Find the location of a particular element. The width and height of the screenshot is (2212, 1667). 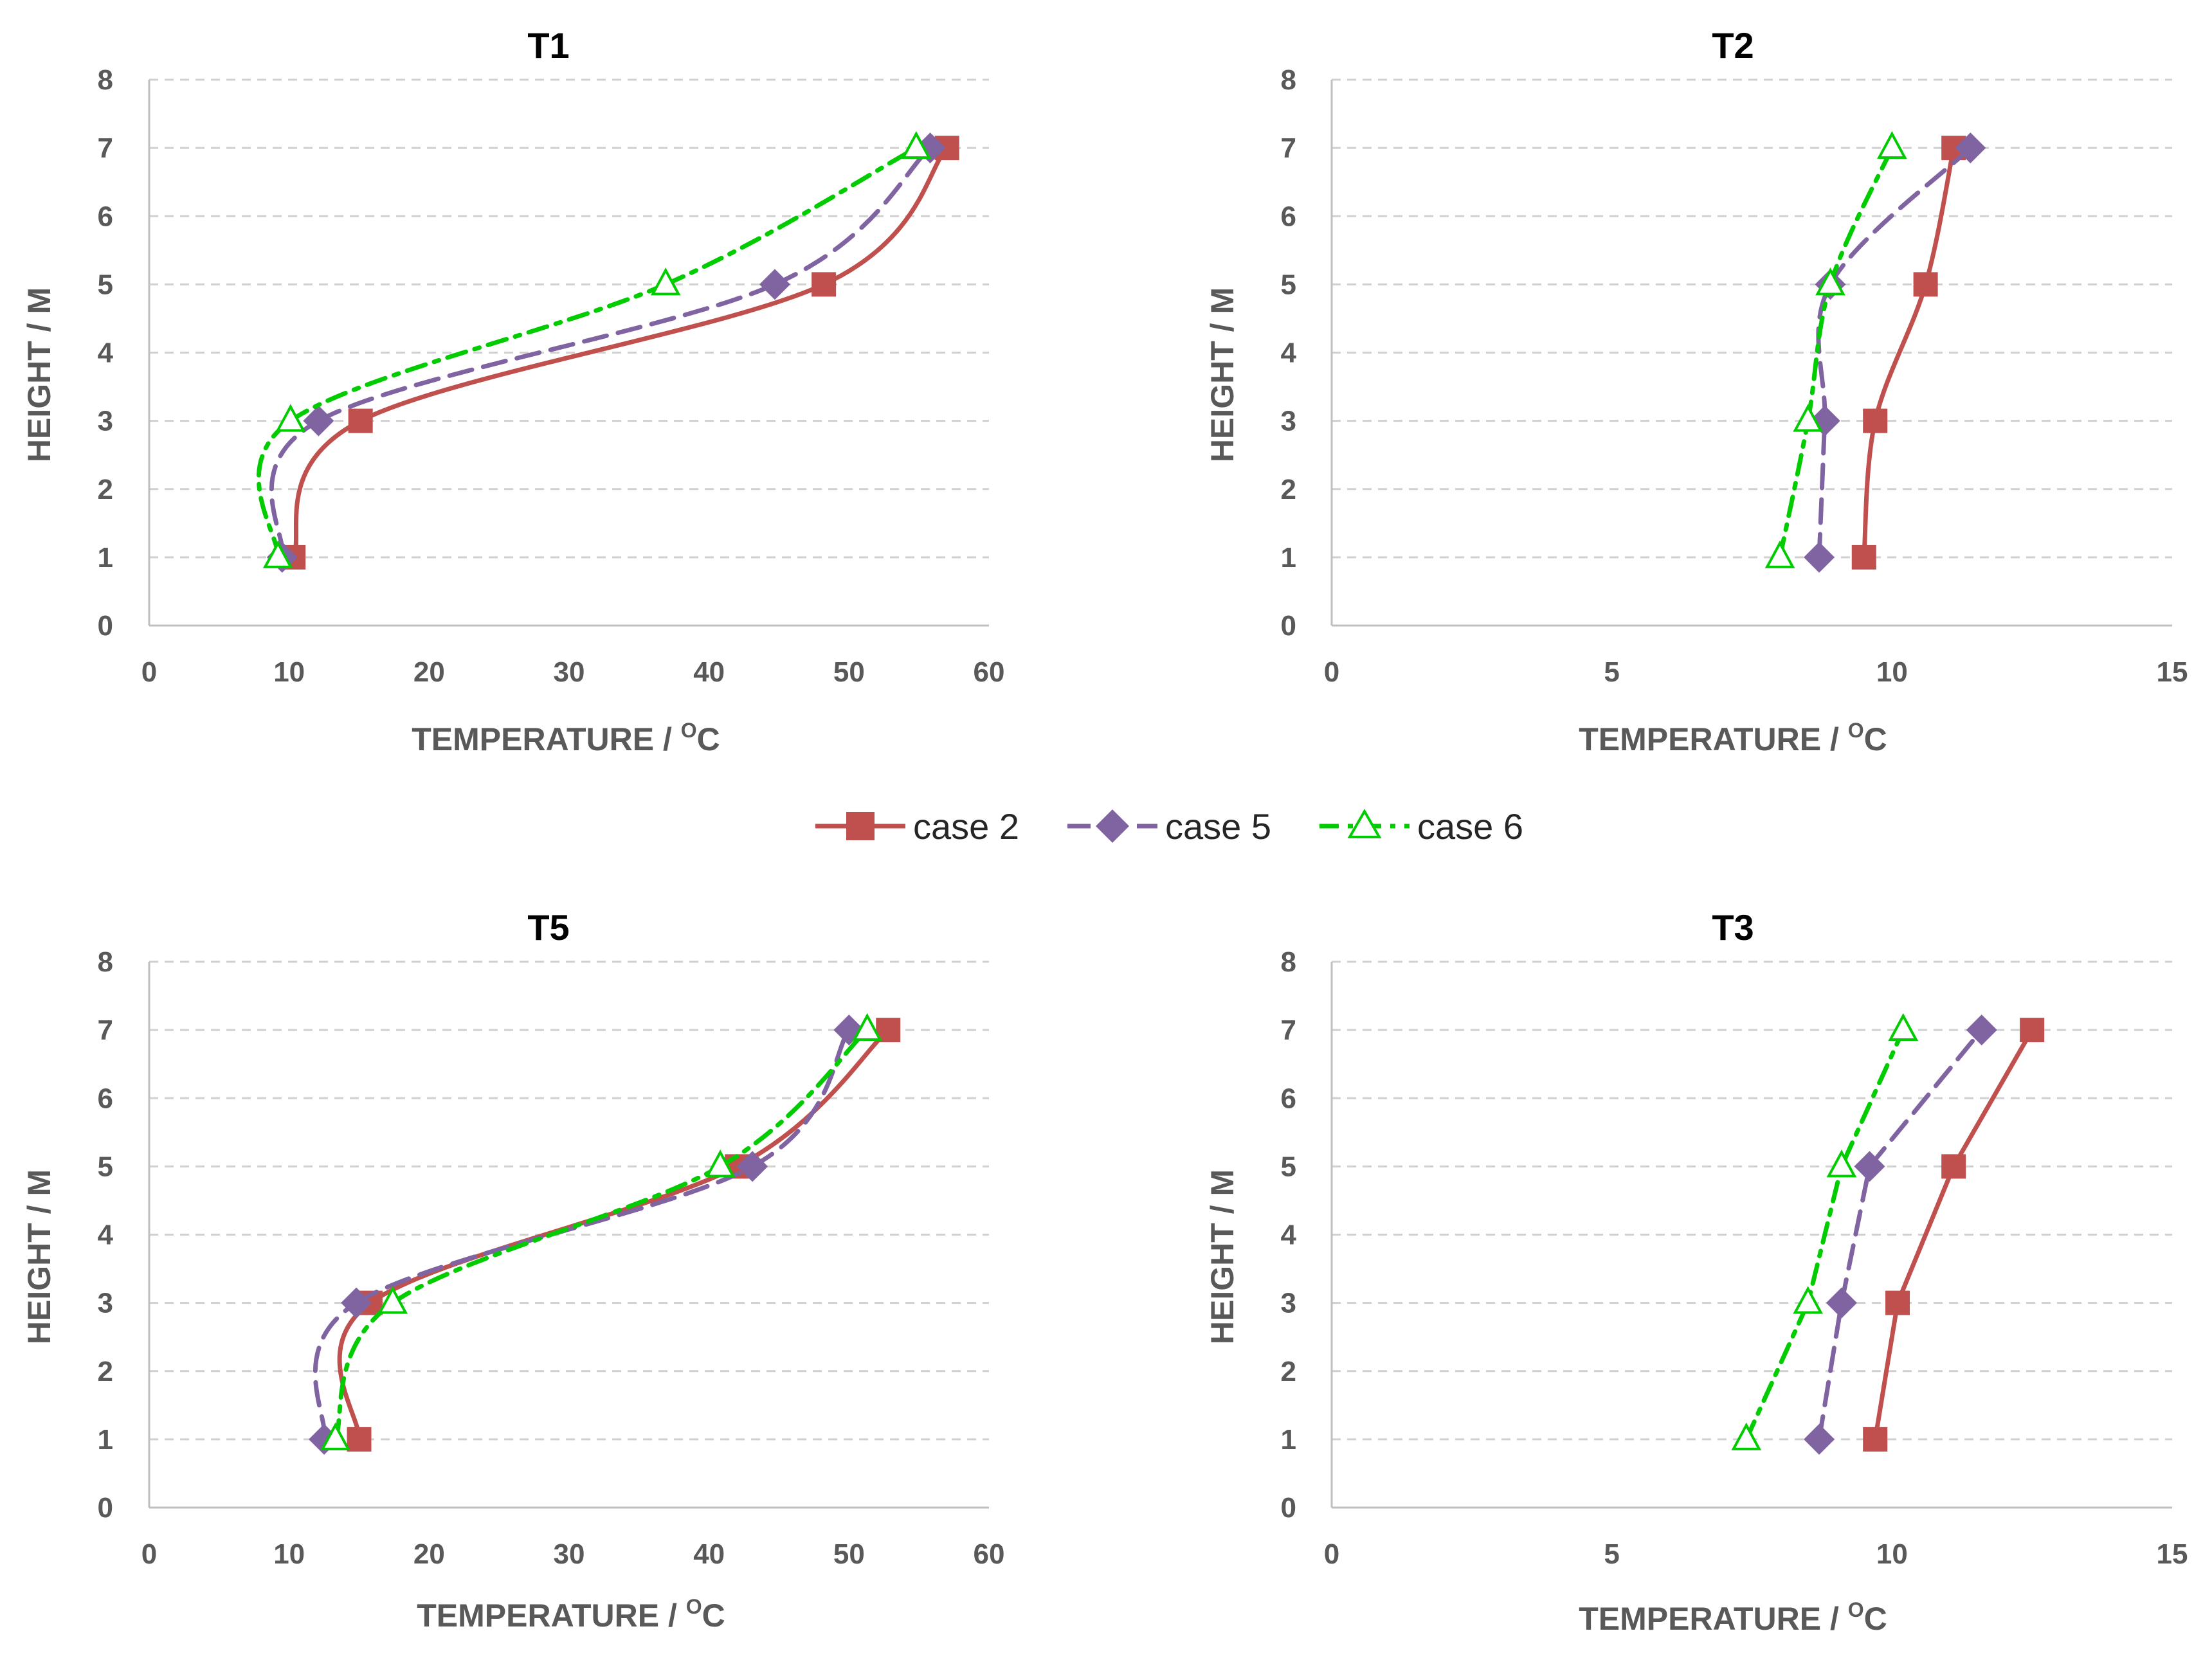

x-axis-label-unit-t5: C is located at coordinates (713, 1616).